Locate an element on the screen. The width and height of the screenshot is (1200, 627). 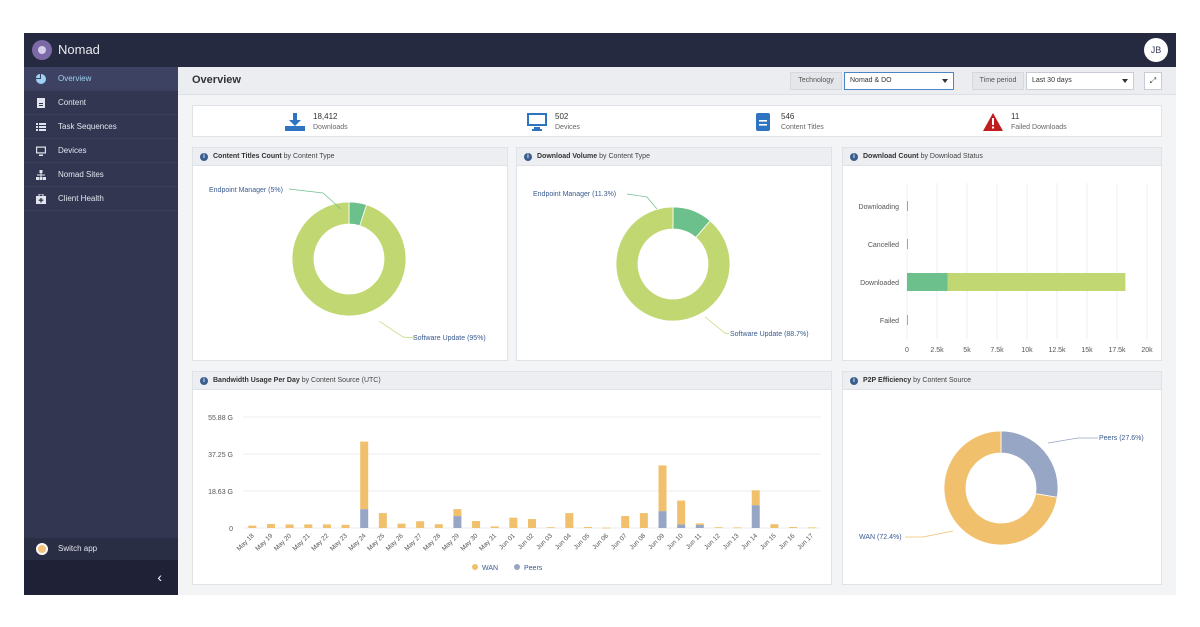
technology-select: Nomad & DO is located at coordinates (899, 81).